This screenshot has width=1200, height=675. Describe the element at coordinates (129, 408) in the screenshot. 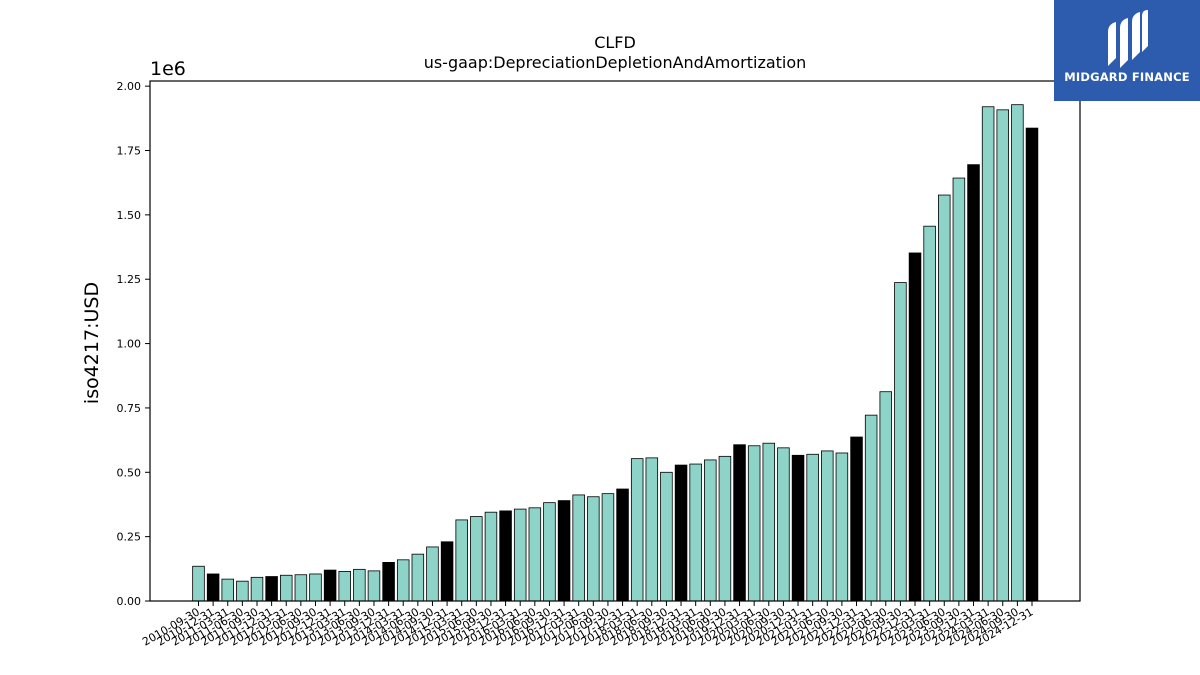

I see `y-tick-label: 0.75` at that location.